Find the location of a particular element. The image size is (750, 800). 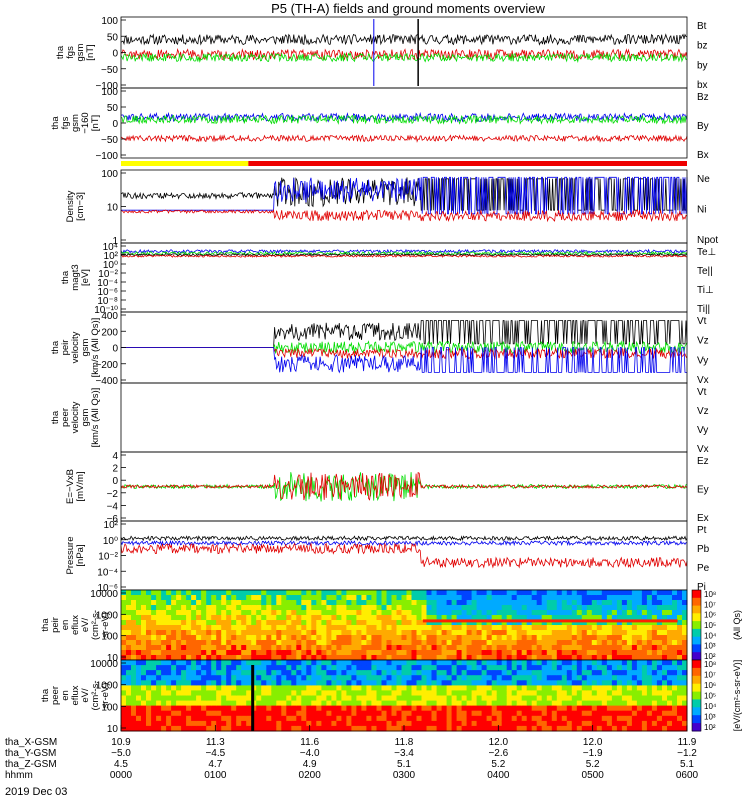

x-value: 0400 is located at coordinates (498, 775).